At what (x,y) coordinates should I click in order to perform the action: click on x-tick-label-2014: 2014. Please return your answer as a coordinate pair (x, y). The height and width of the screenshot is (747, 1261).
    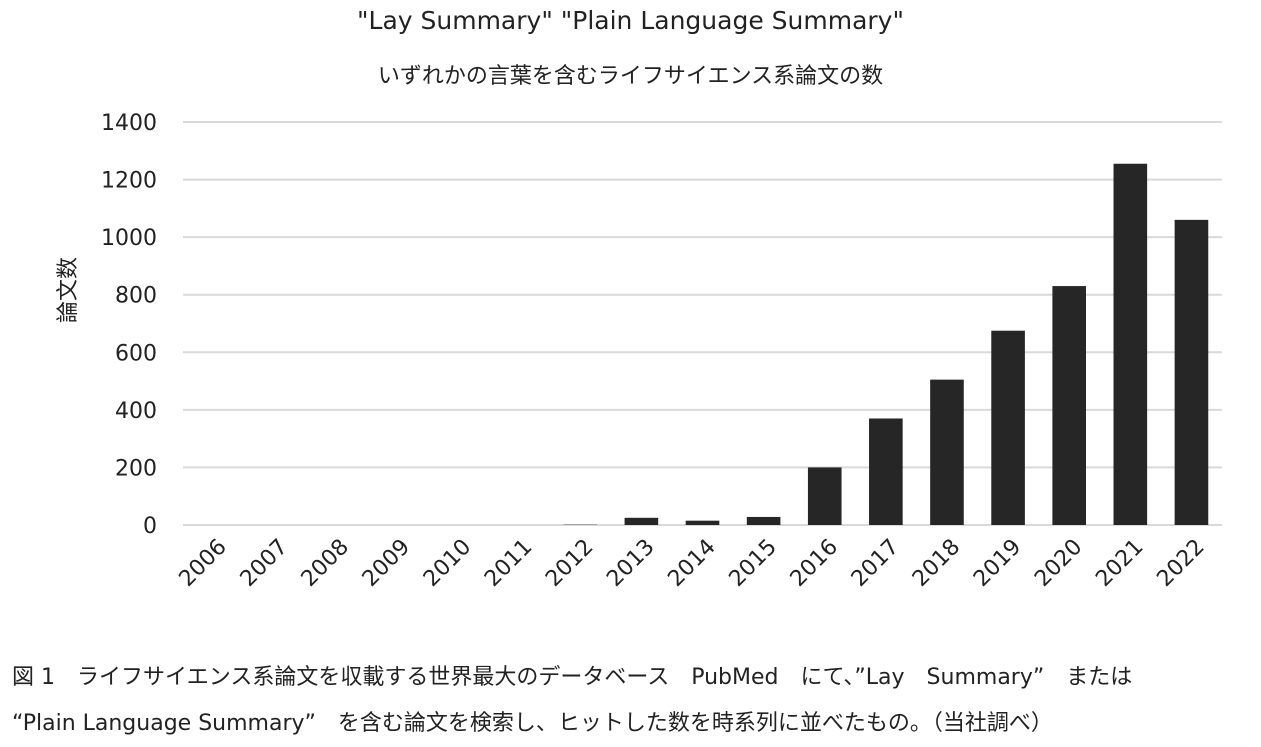
    Looking at the image, I should click on (691, 563).